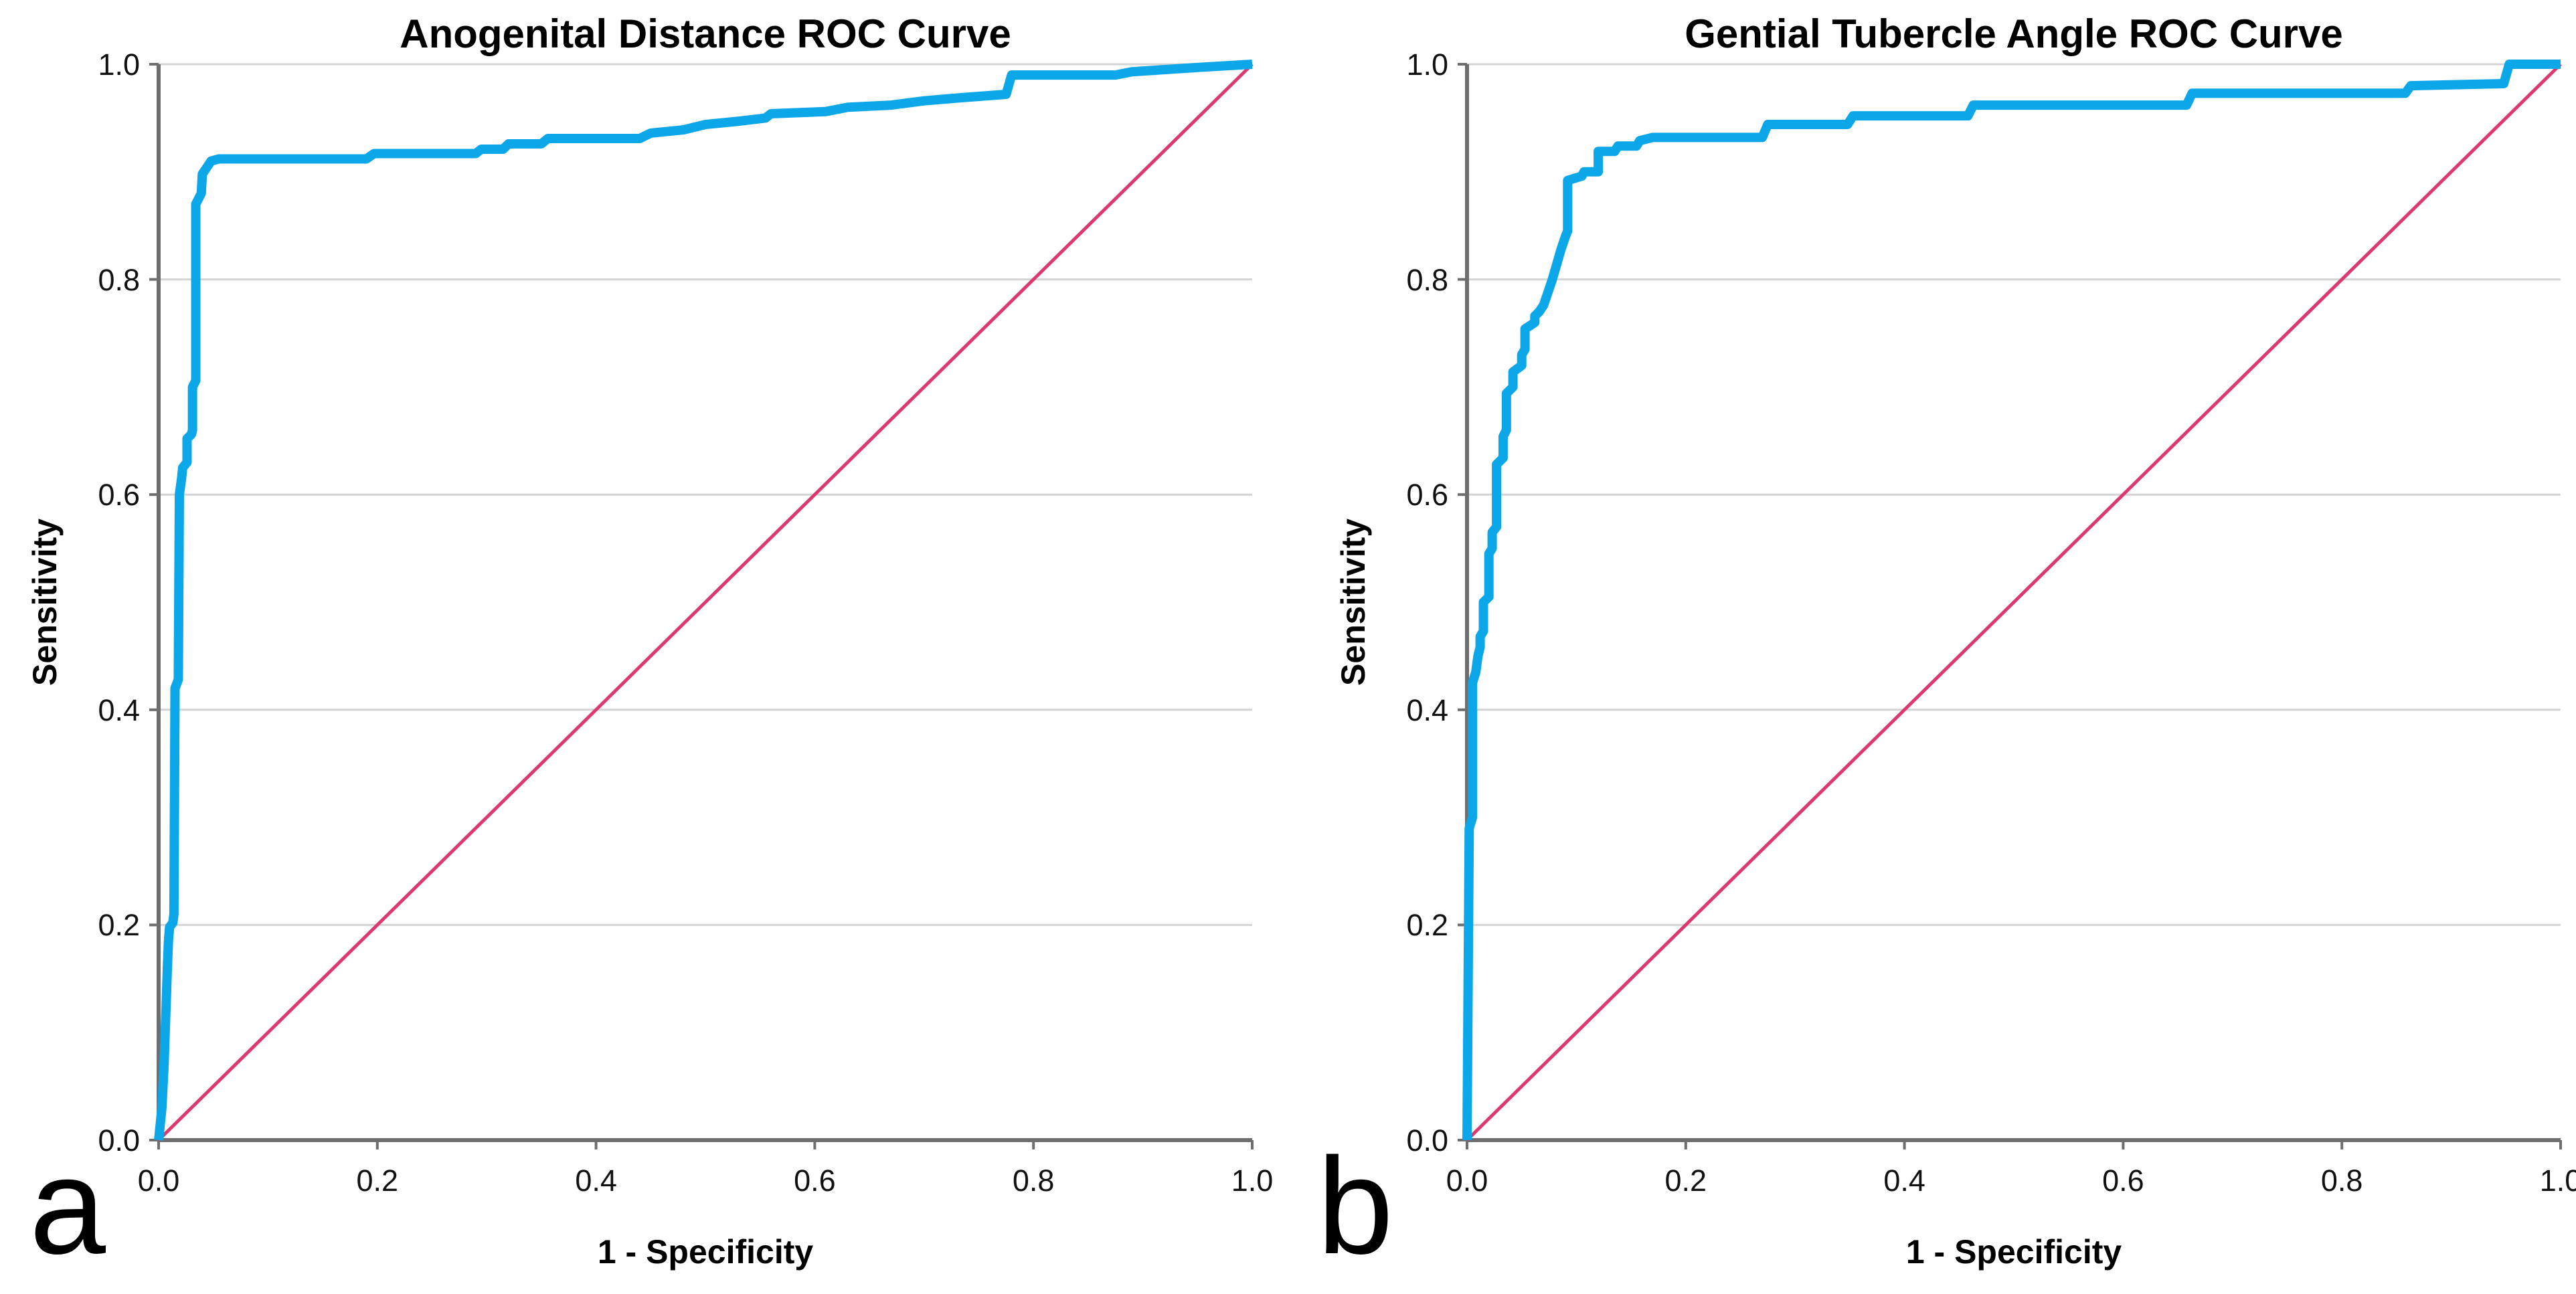  I want to click on panel-letter: a, so click(67, 1206).